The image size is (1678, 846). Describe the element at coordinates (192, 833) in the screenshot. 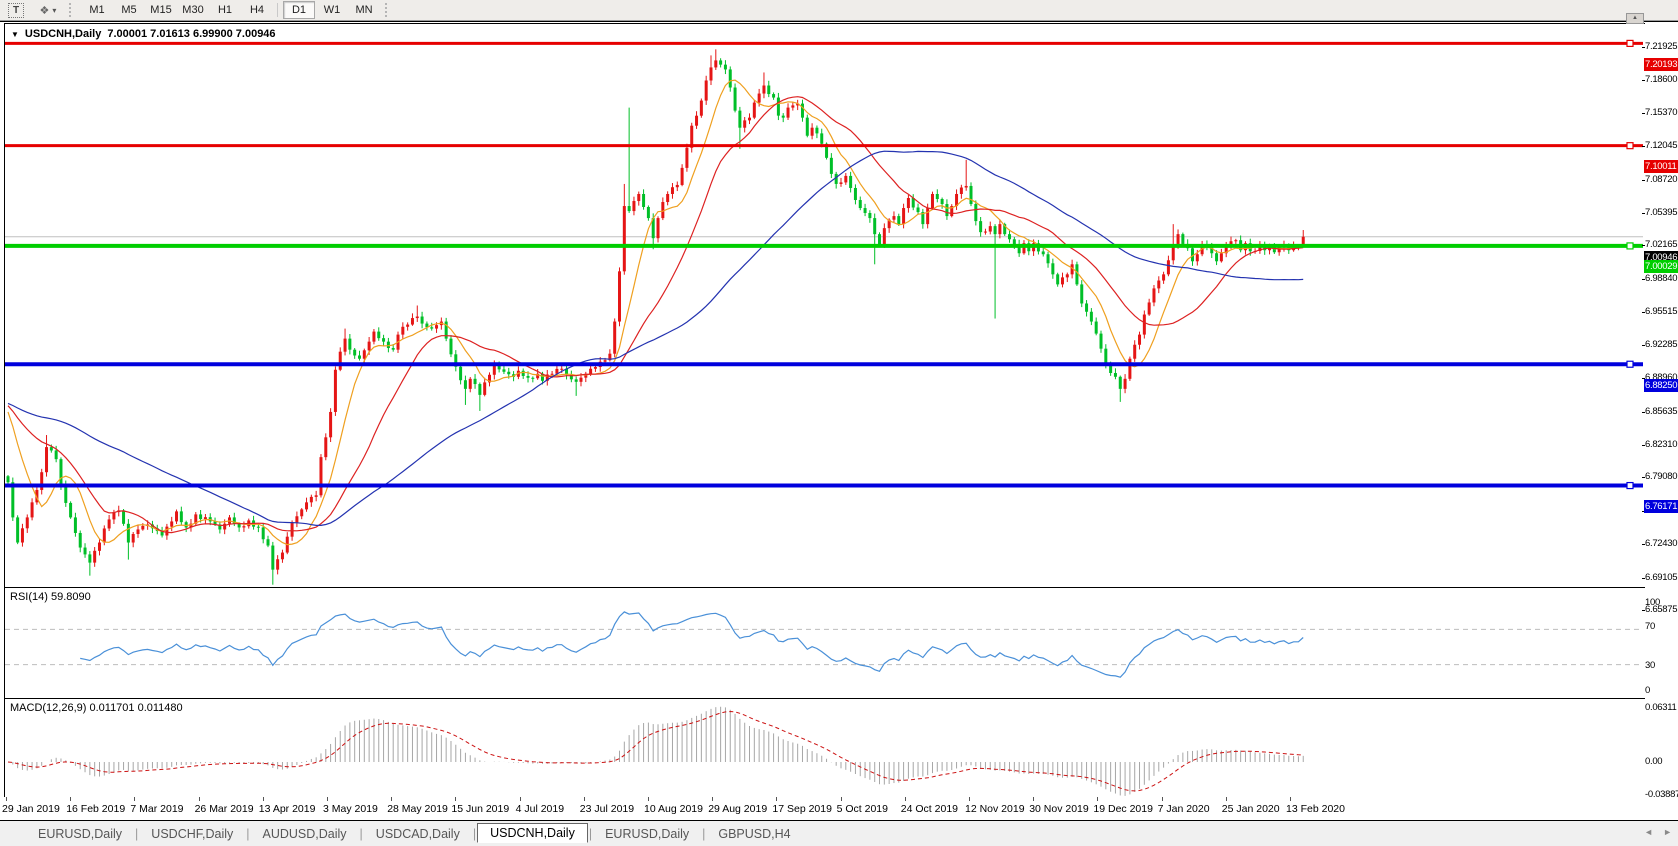

I see `tab-usdchf-daily: USDCHF,Daily` at that location.